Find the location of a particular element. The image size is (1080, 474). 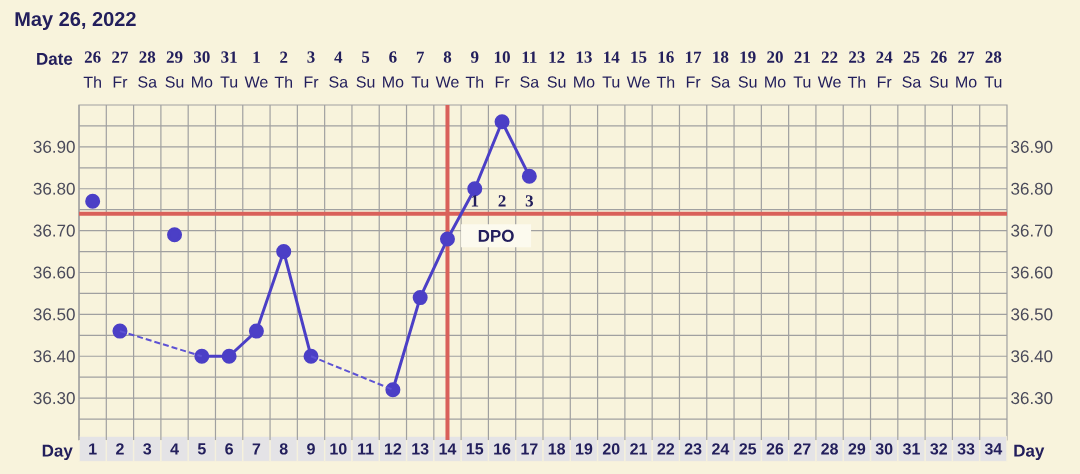

x2-tick-label: 26 is located at coordinates (938, 57).